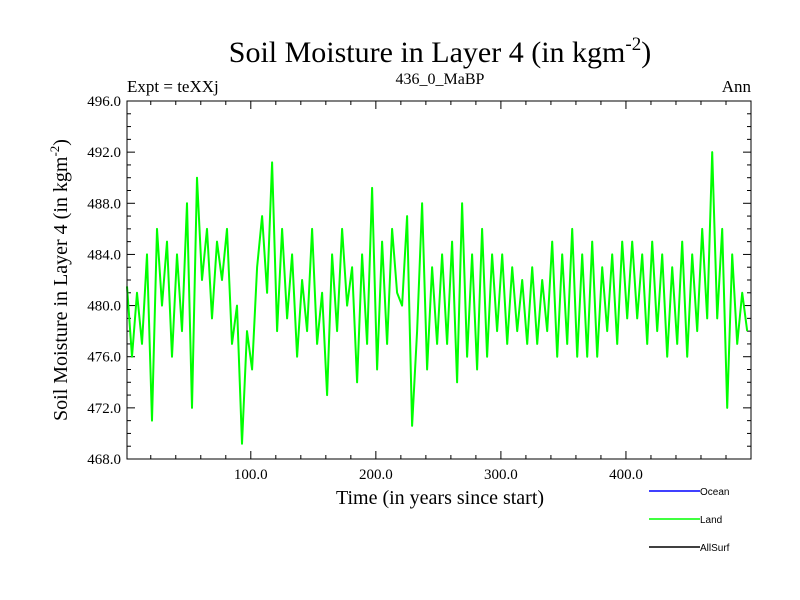 The height and width of the screenshot is (600, 800). I want to click on legend-label: AllSurf, so click(715, 548).